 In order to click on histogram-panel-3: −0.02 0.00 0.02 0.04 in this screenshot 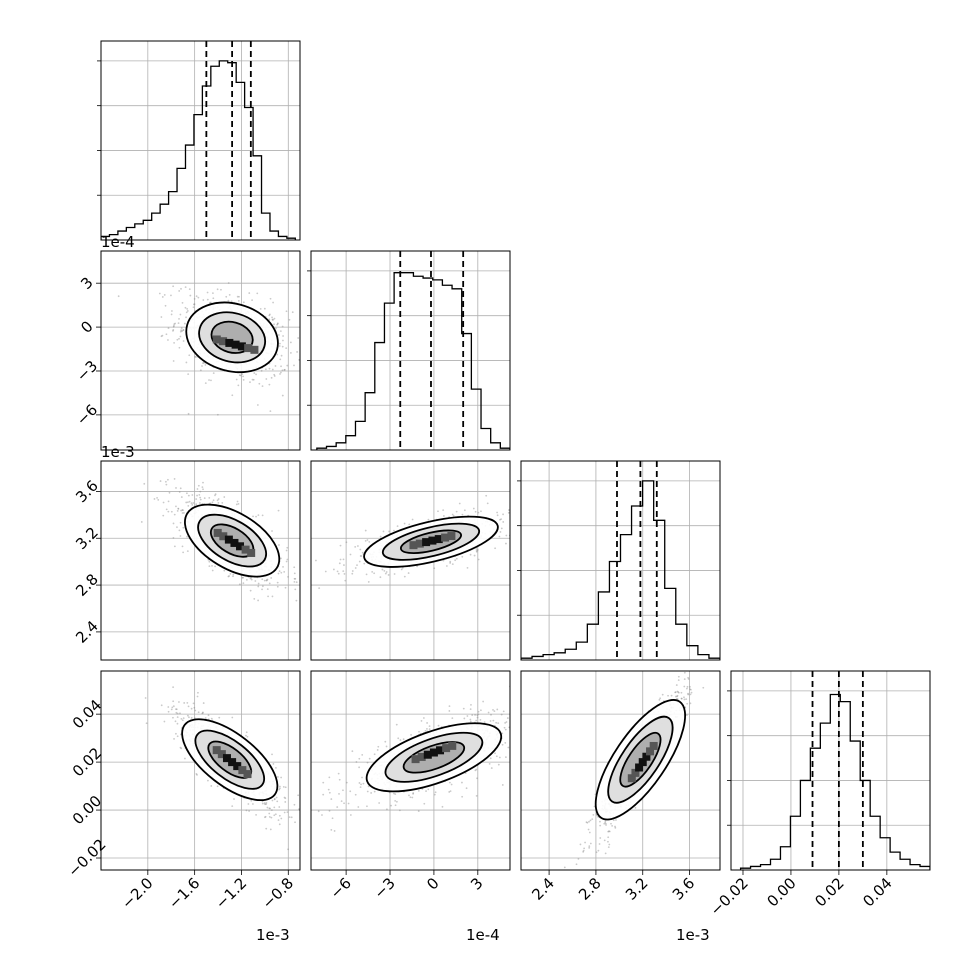, I will do `click(819, 794)`.